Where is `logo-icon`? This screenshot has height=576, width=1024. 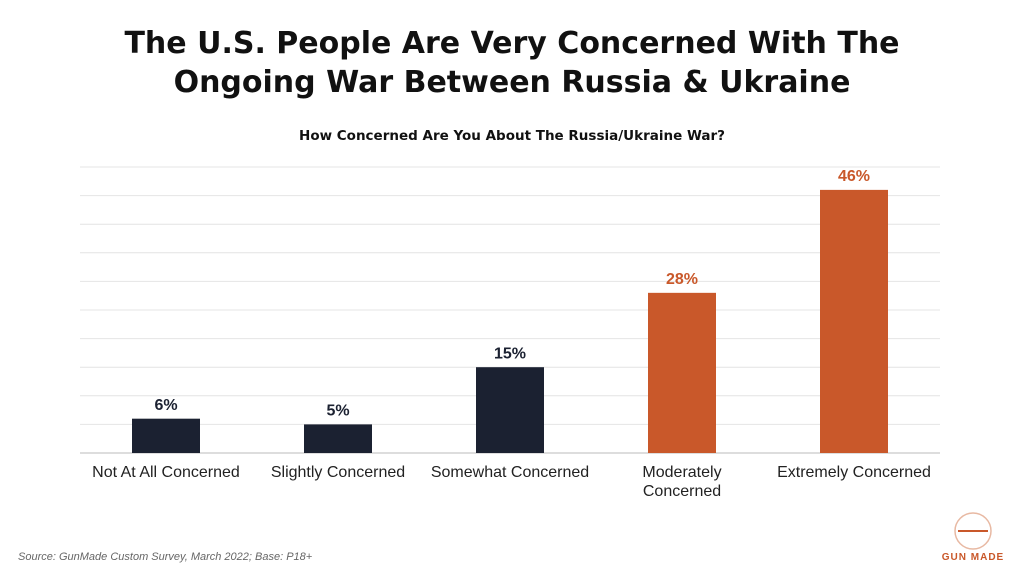
logo-icon is located at coordinates (973, 531).